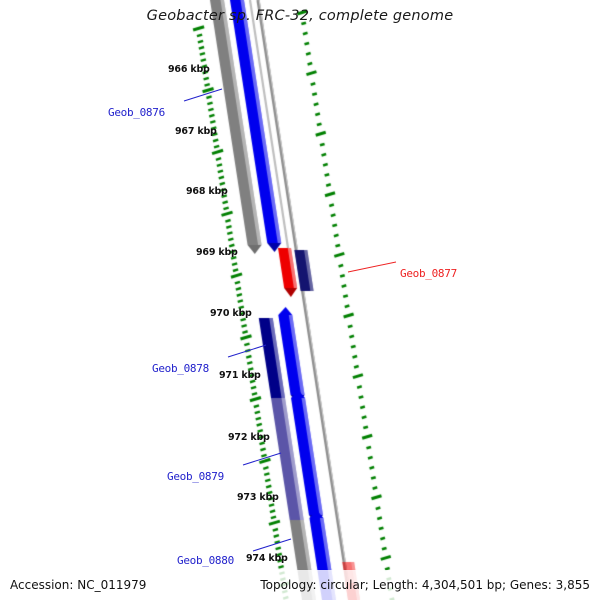 This screenshot has height=600, width=600. Describe the element at coordinates (249, 437) in the screenshot. I see `ruler-tick-label: 972 kbp` at that location.